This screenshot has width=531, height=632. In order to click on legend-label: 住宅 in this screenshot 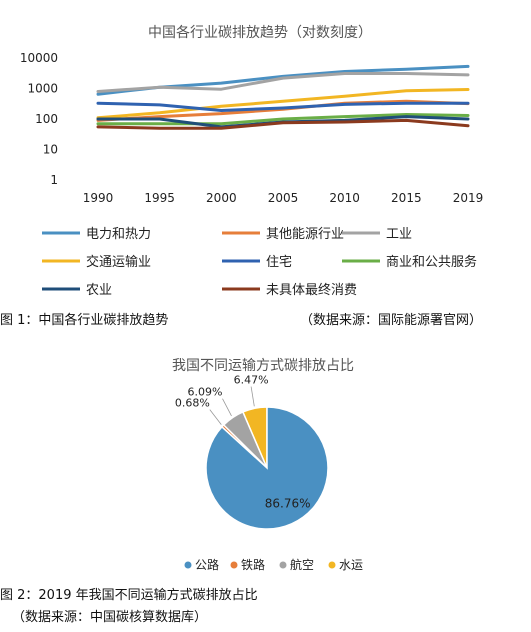, I will do `click(279, 262)`.